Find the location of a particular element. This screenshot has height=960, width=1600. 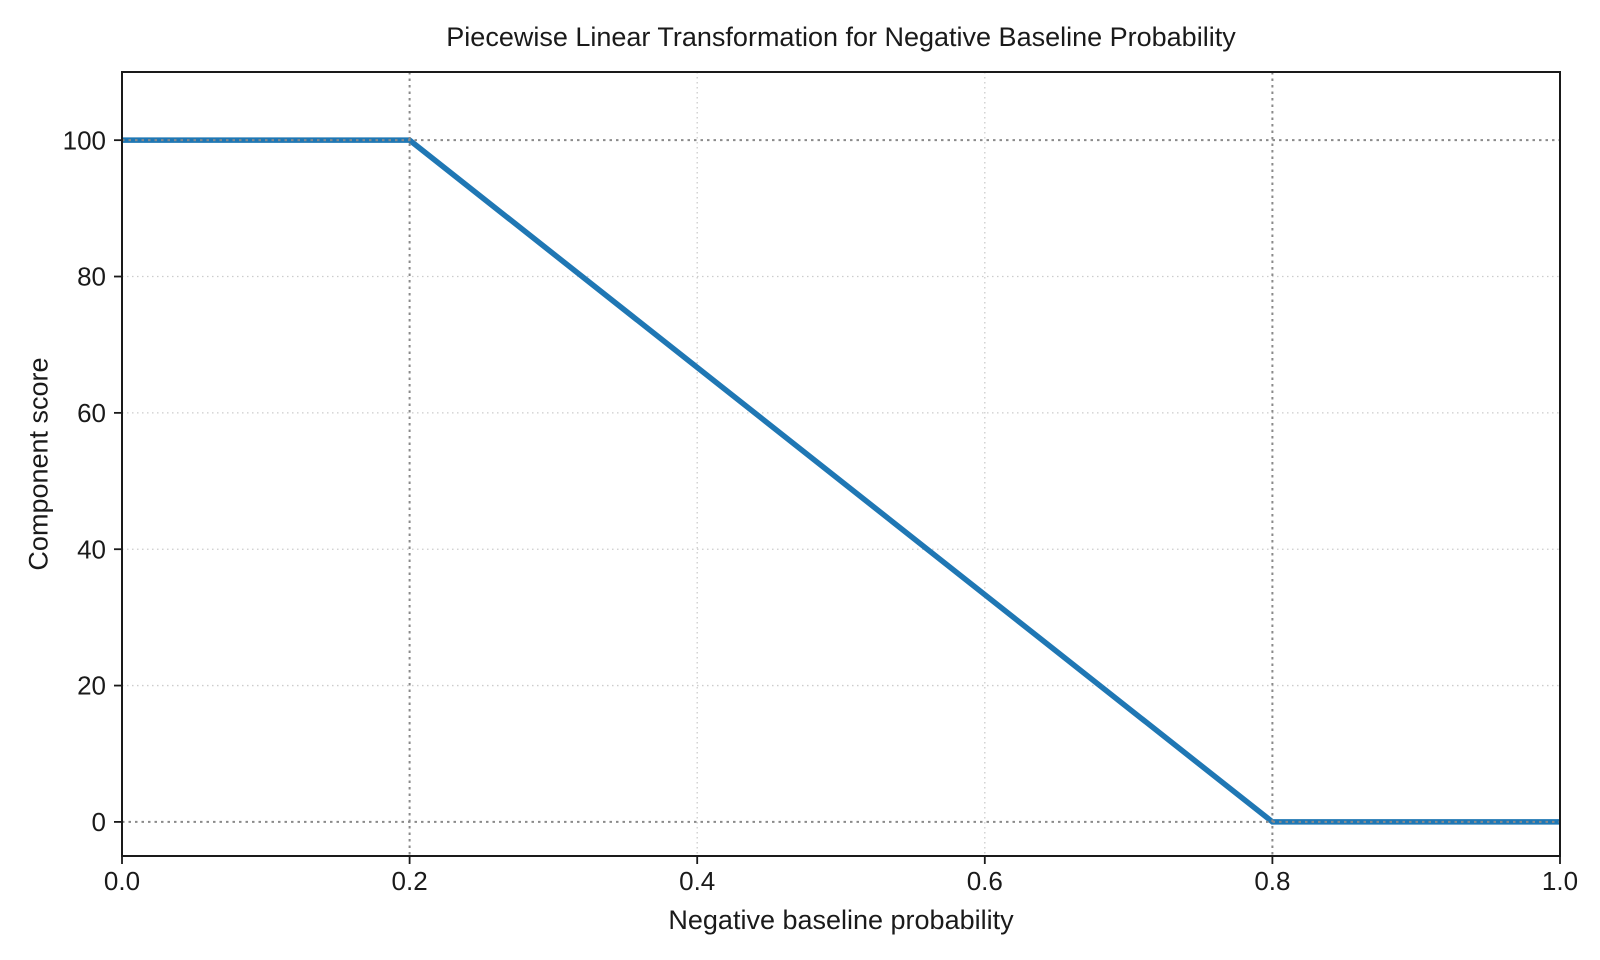

x-tick-label: 0.0 is located at coordinates (122, 881).